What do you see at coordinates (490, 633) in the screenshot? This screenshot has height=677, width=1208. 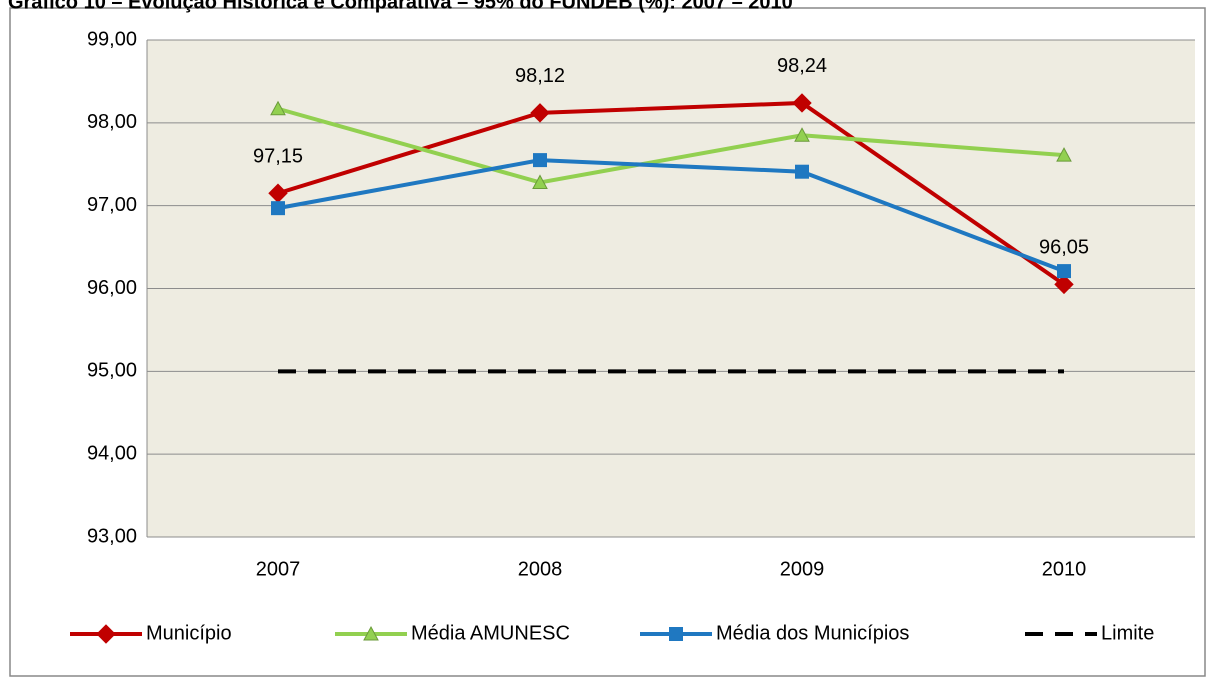 I see `legend-label: Média AMUNESC` at bounding box center [490, 633].